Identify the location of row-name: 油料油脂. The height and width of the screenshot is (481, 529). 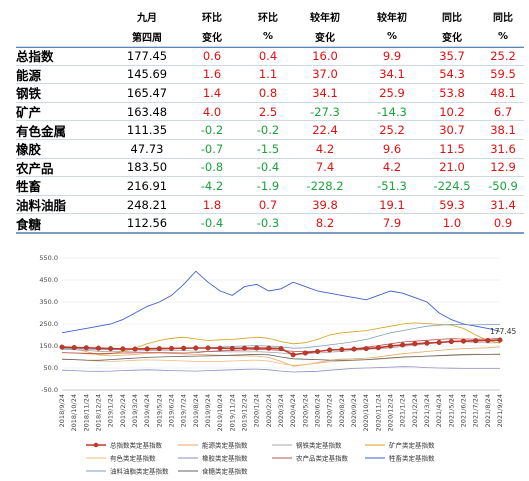
(41, 206).